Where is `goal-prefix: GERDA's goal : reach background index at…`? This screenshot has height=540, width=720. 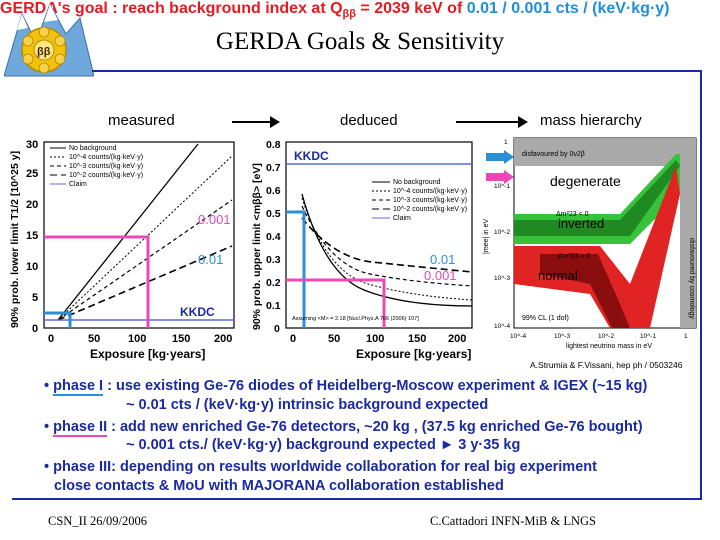 goal-prefix: GERDA's goal : reach background index at… is located at coordinates (171, 8).